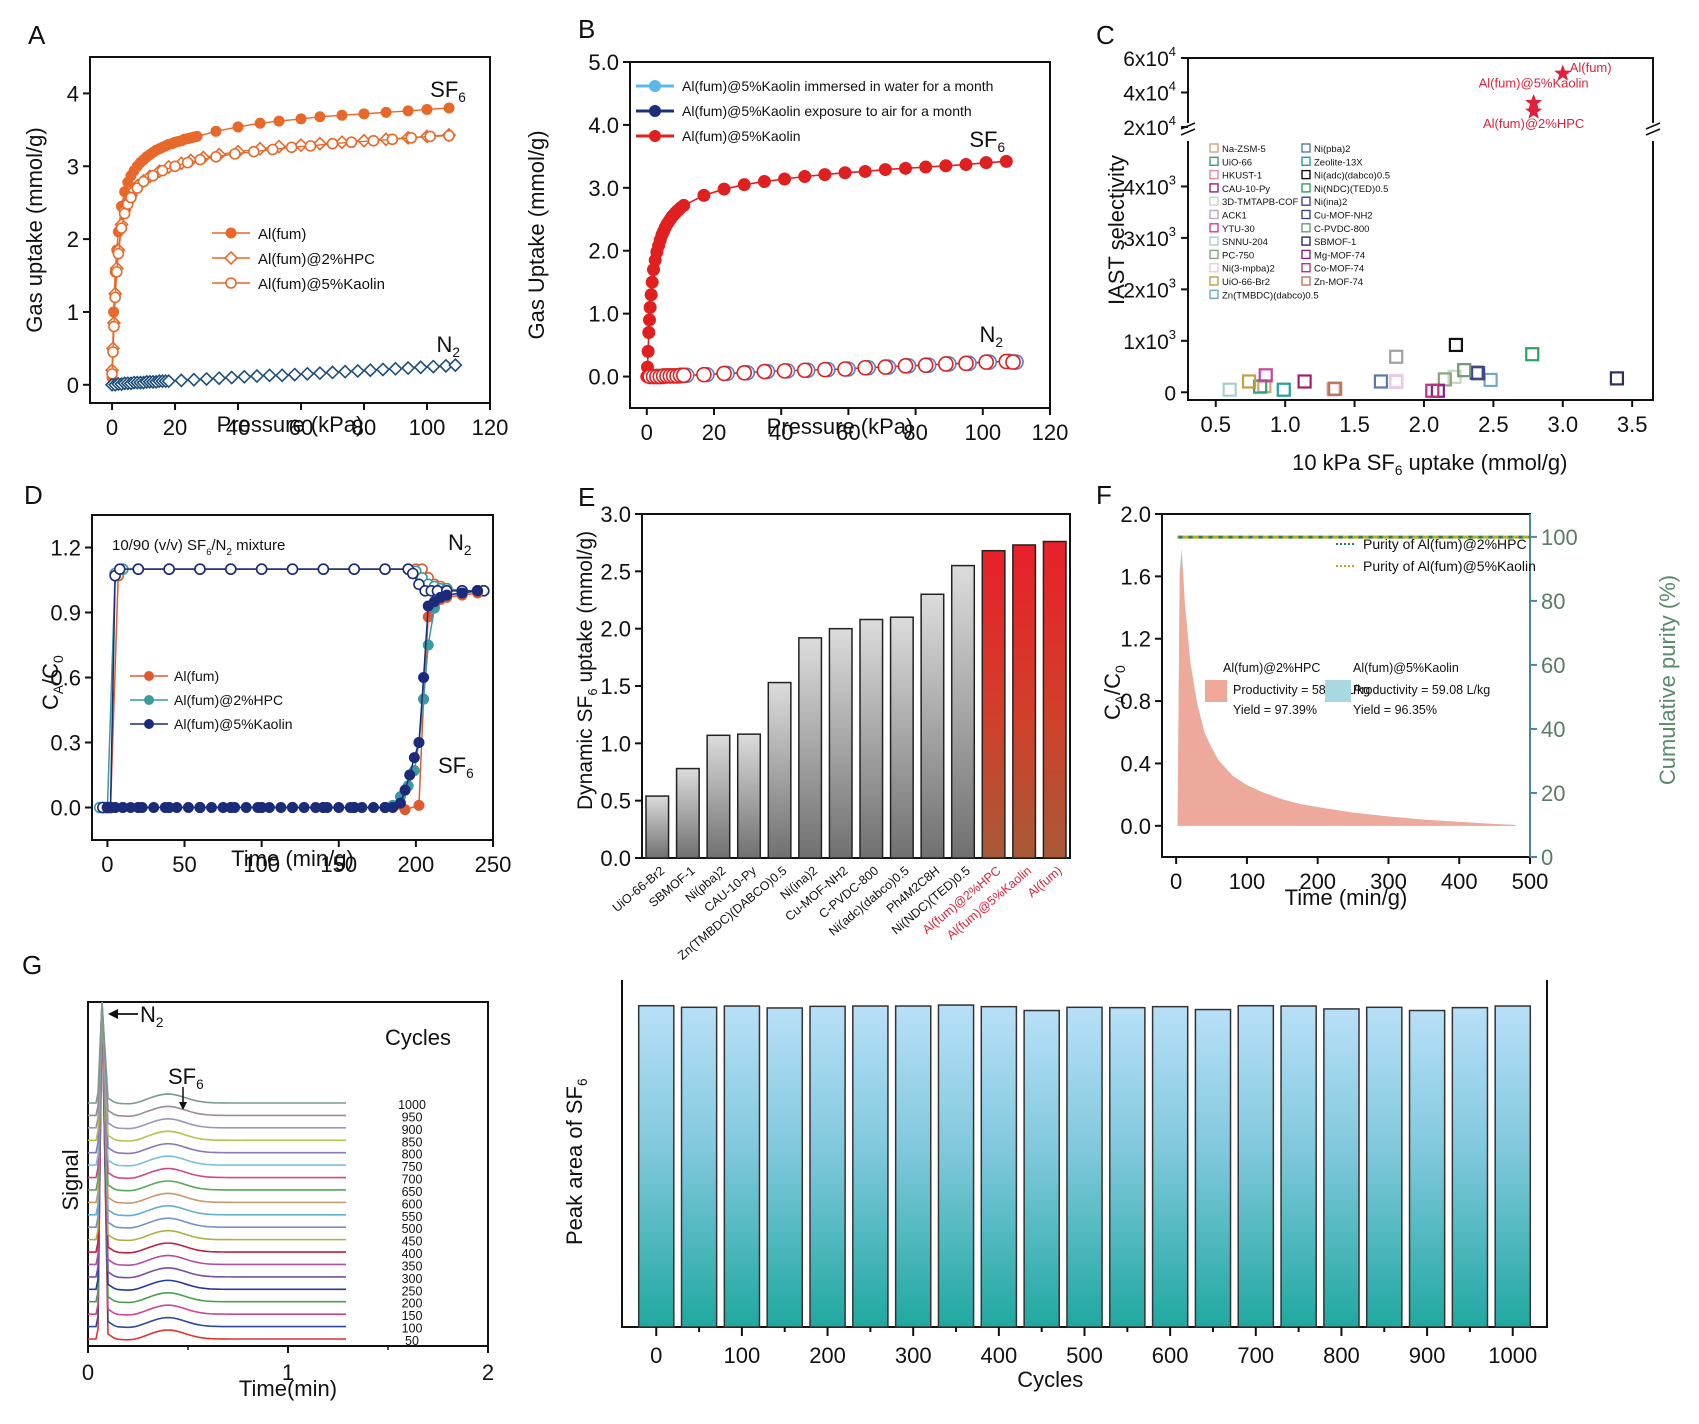 This screenshot has width=1699, height=1424. Describe the element at coordinates (1512, 1355) in the screenshot. I see `x-tick-label: 1000` at that location.